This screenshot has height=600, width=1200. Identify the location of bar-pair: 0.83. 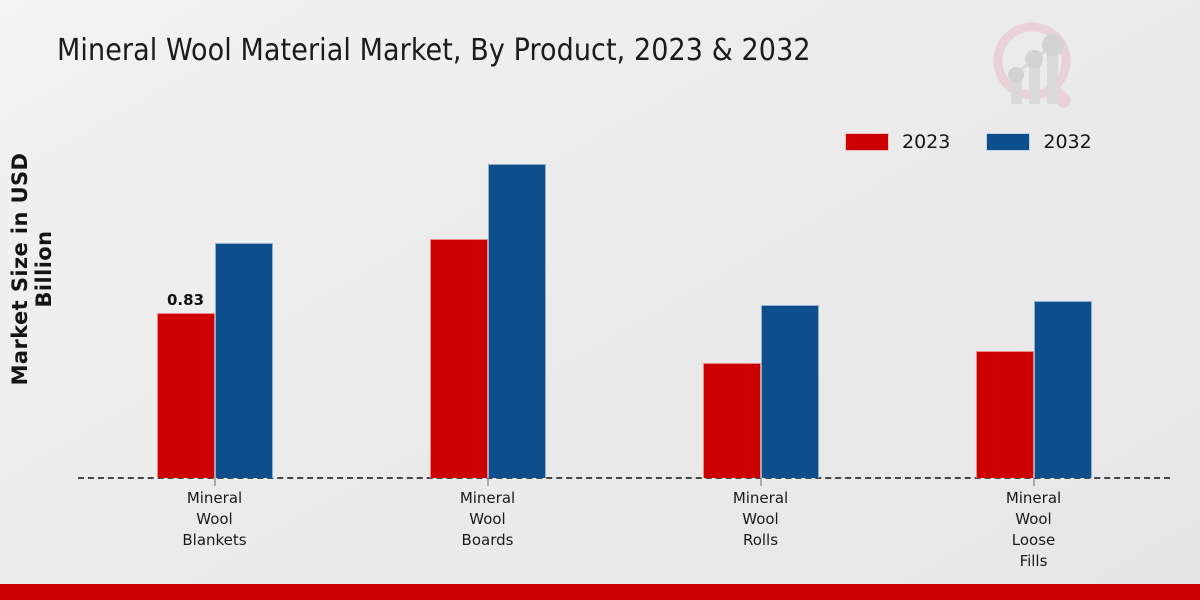
(214, 360).